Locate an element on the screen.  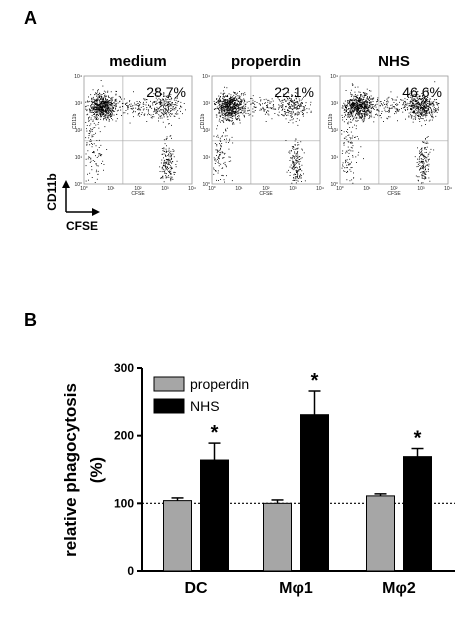
flow-plot-title: properdin is located at coordinates (266, 61).